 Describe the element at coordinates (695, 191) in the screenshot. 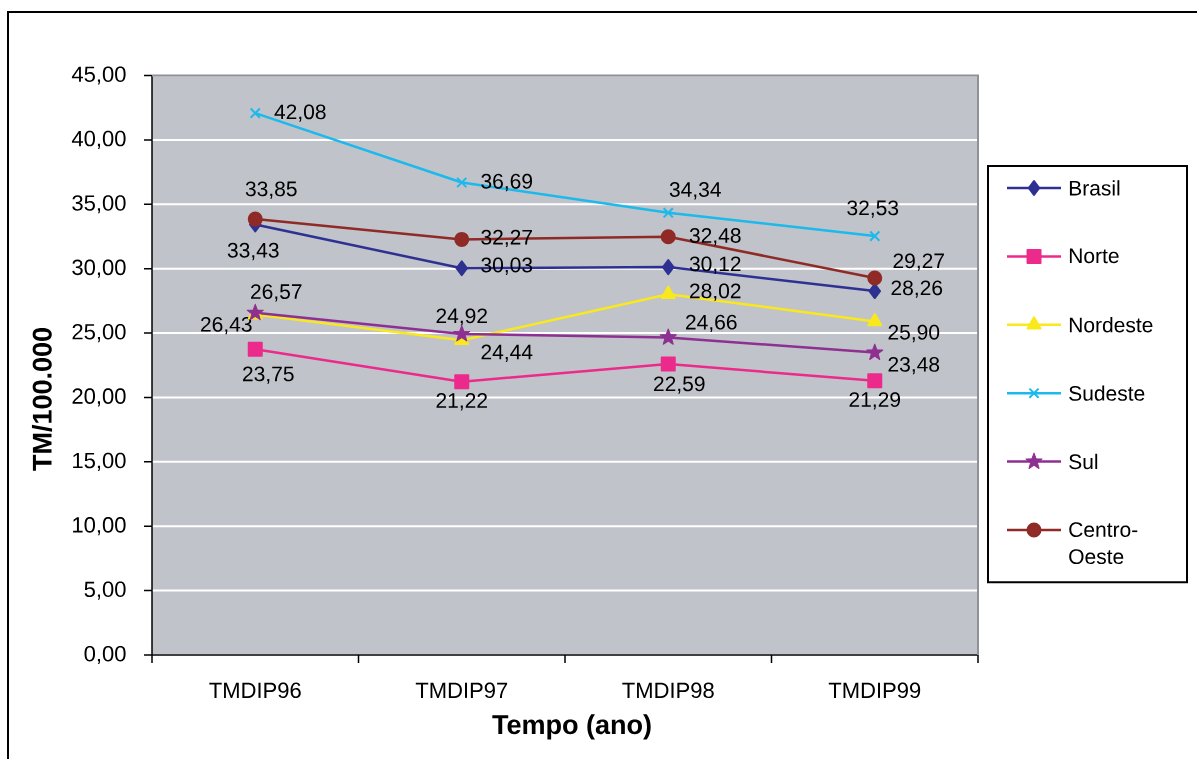

I see `data-label: 34,34` at that location.